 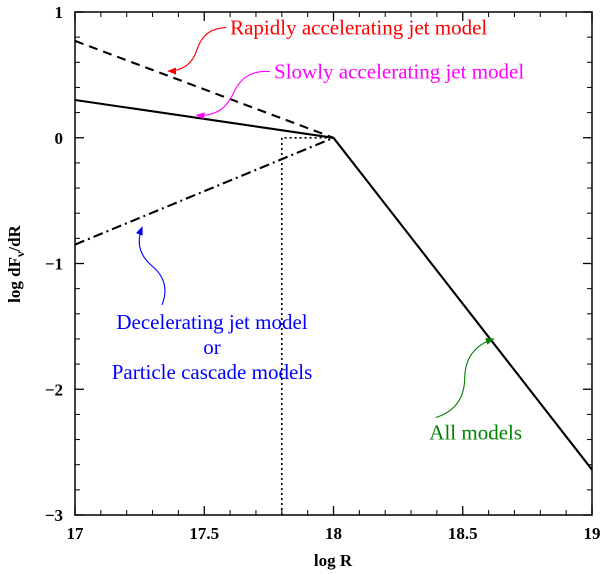 What do you see at coordinates (212, 347) in the screenshot?
I see `annotation-label: or` at bounding box center [212, 347].